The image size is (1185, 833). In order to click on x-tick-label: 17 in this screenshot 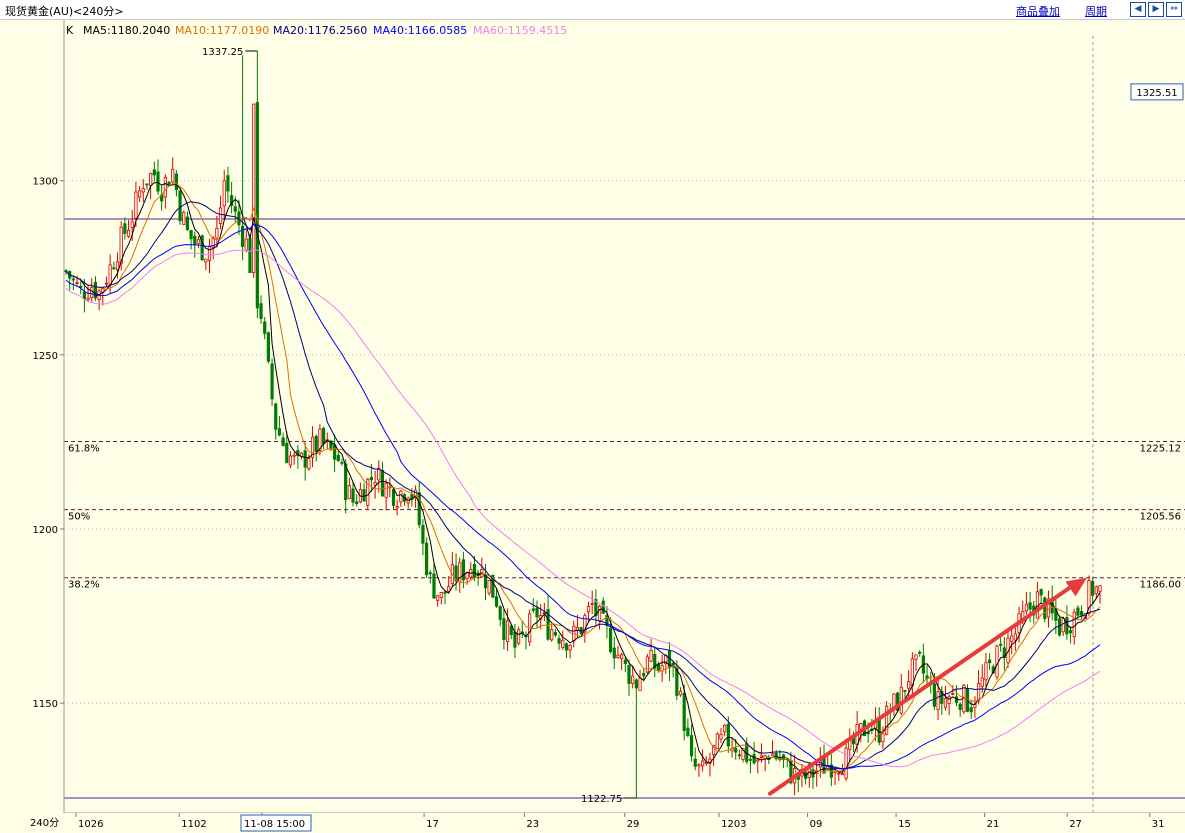, I will do `click(432, 824)`.